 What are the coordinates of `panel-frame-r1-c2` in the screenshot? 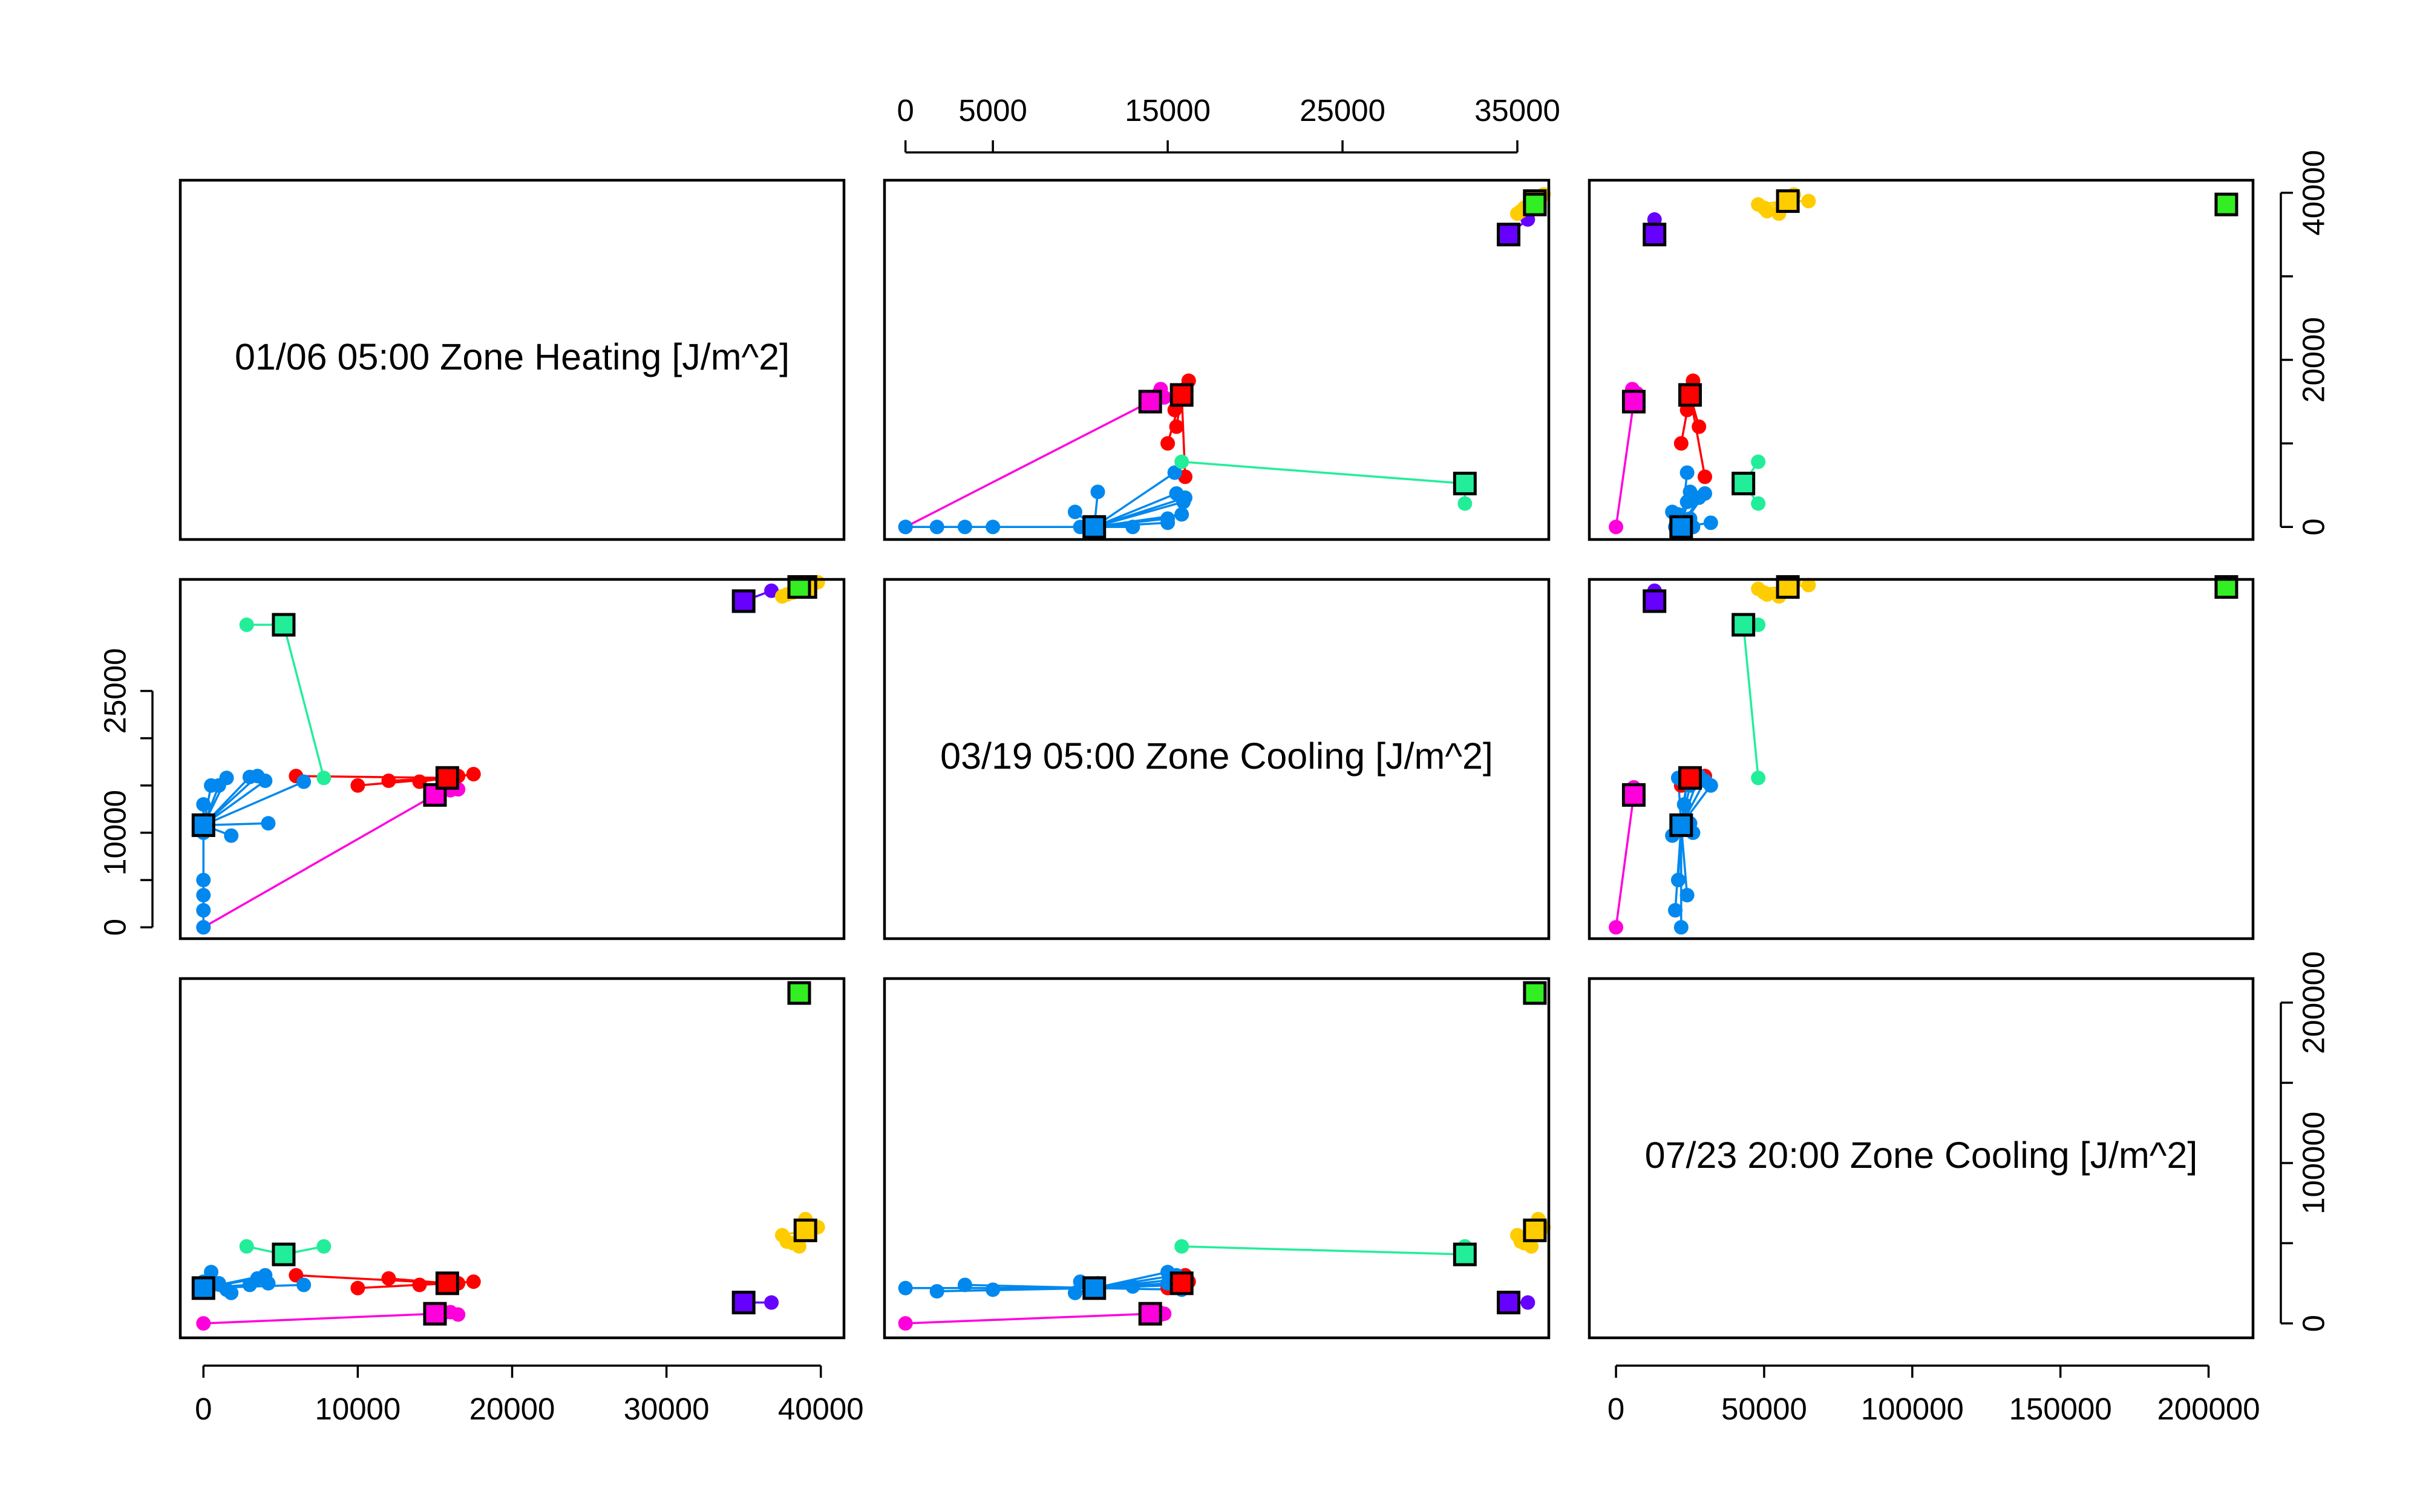 It's located at (1921, 759).